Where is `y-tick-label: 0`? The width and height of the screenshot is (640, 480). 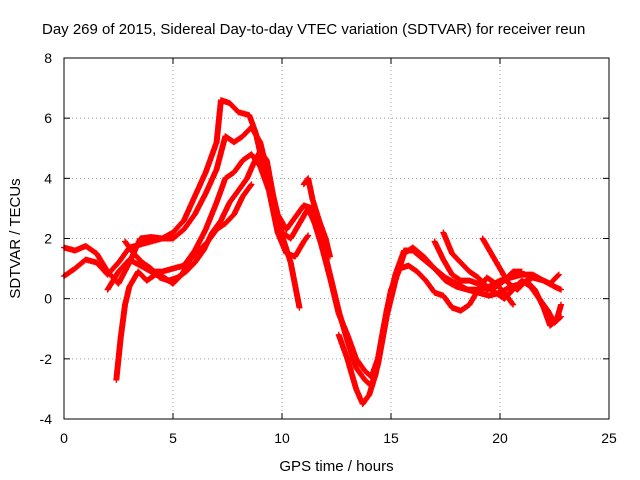
y-tick-label: 0 is located at coordinates (48, 299).